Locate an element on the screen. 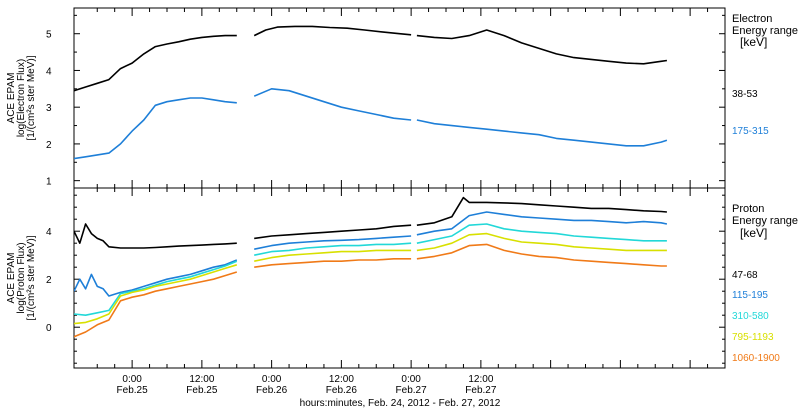 This screenshot has height=410, width=800. y-tick-label: 5 is located at coordinates (49, 35).